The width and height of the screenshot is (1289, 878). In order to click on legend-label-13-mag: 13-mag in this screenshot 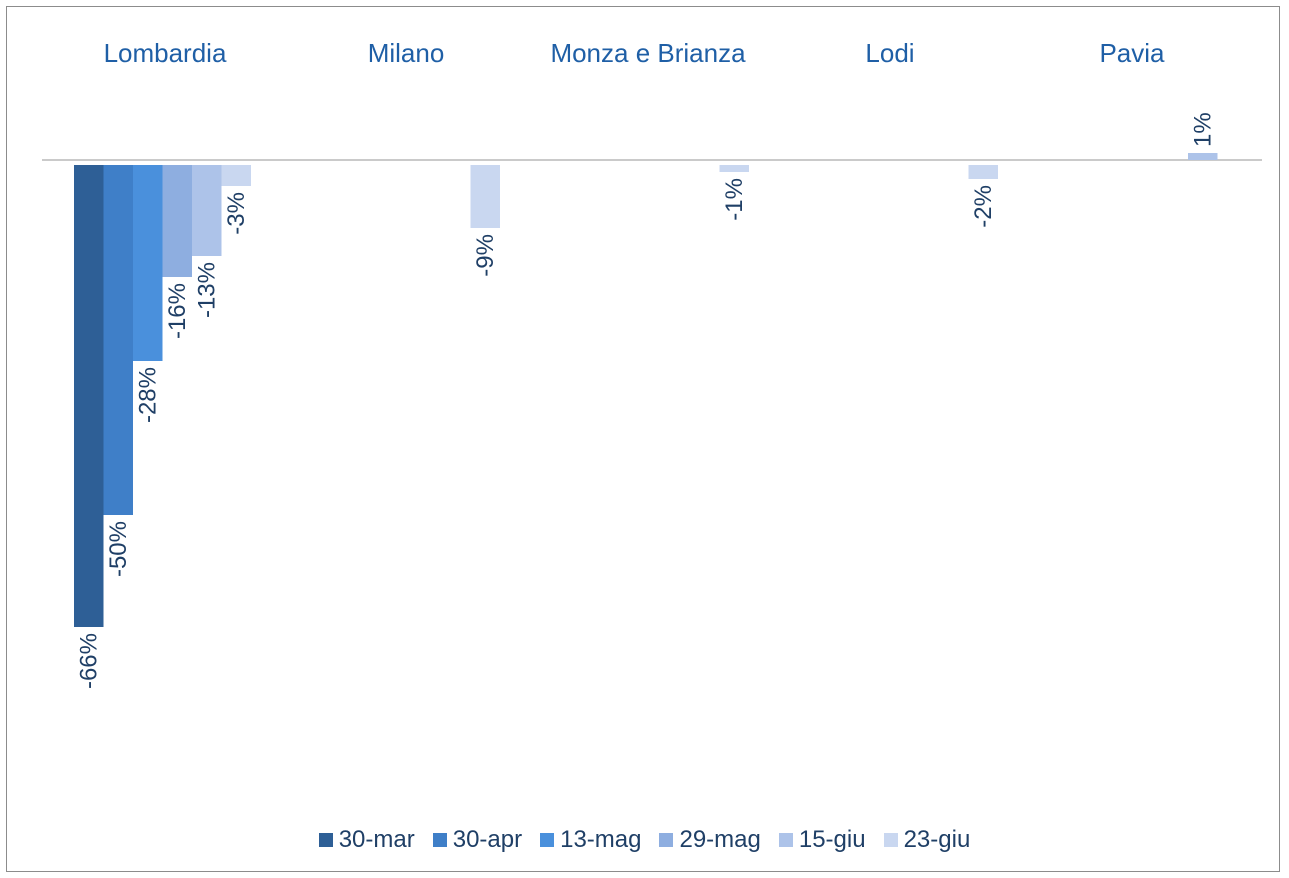, I will do `click(601, 839)`.